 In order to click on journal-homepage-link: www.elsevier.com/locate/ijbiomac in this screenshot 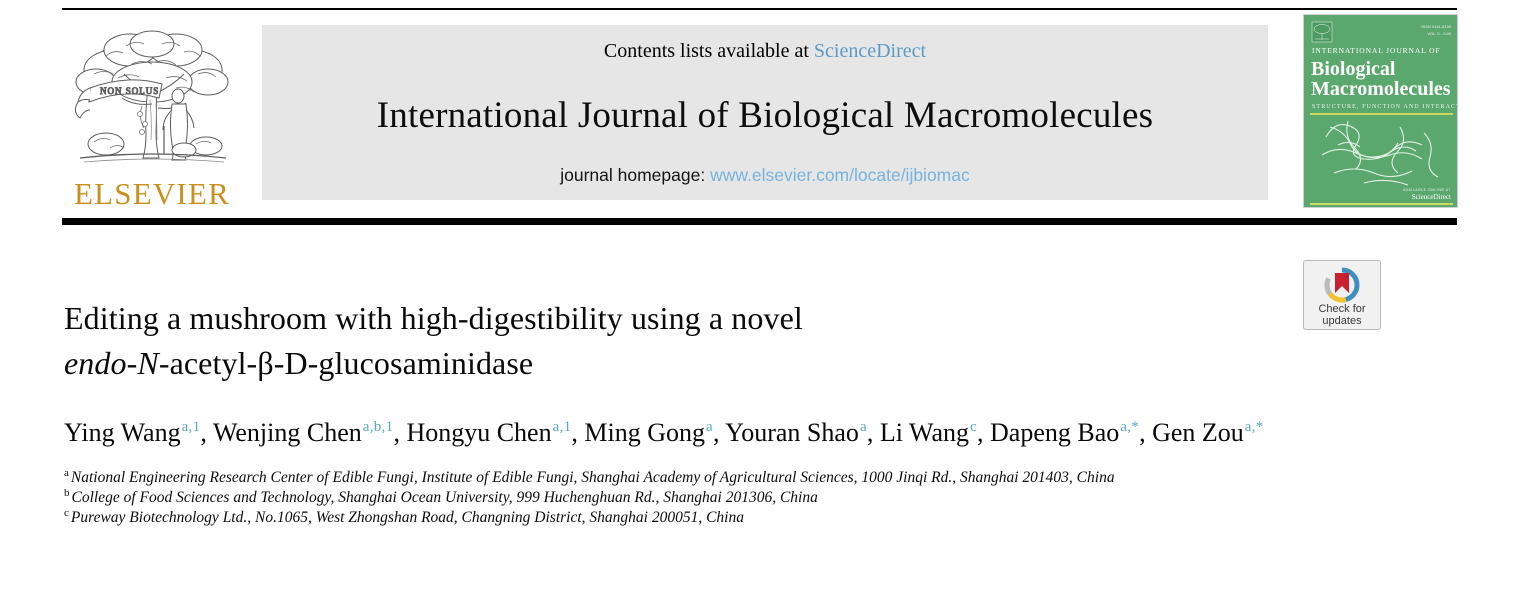, I will do `click(840, 175)`.